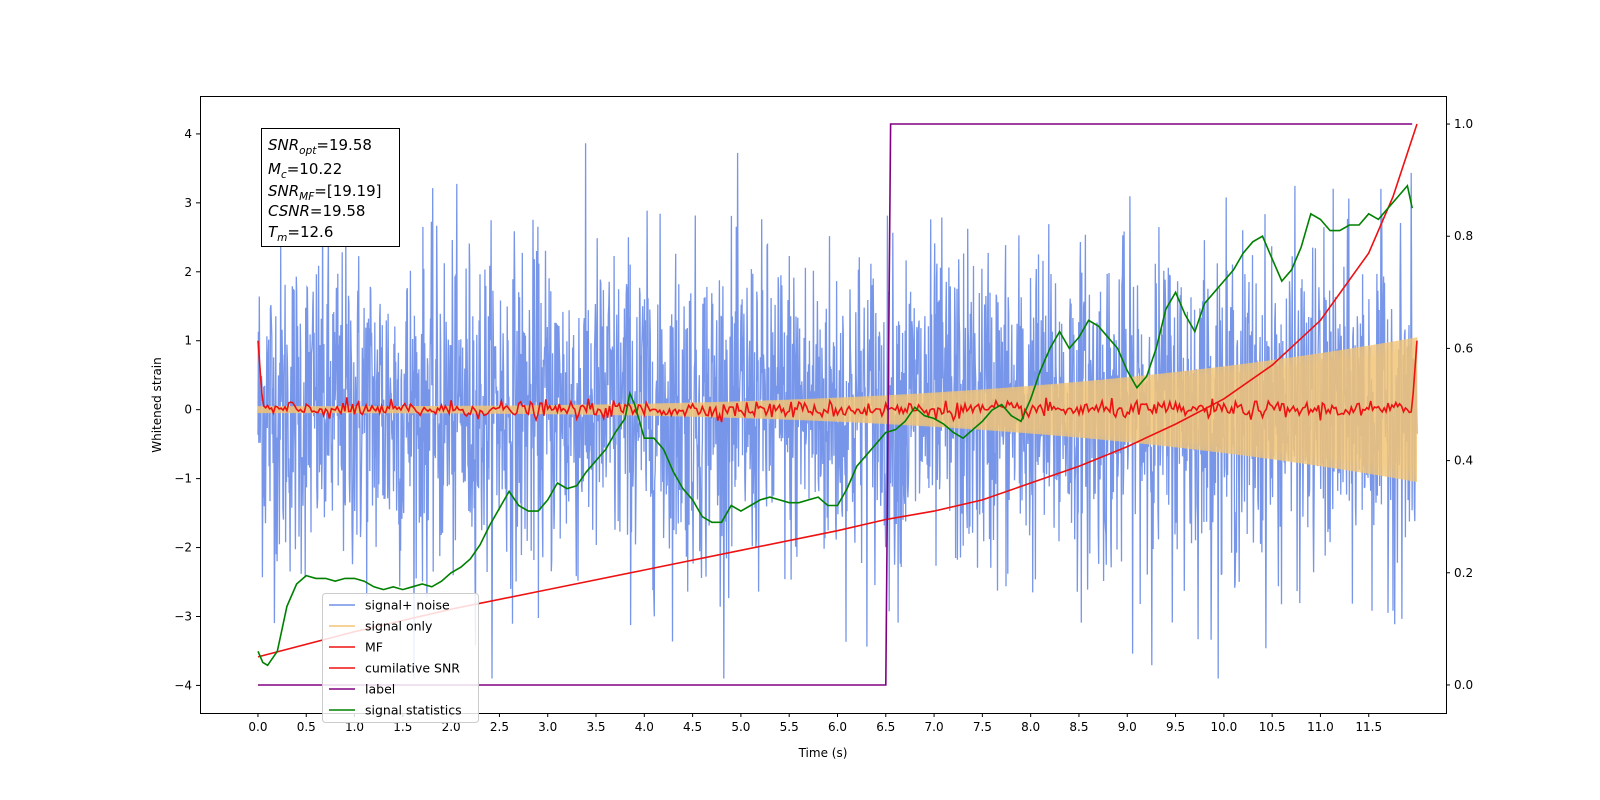 This screenshot has height=800, width=1600. I want to click on x-tick-label: 11.5, so click(1368, 727).